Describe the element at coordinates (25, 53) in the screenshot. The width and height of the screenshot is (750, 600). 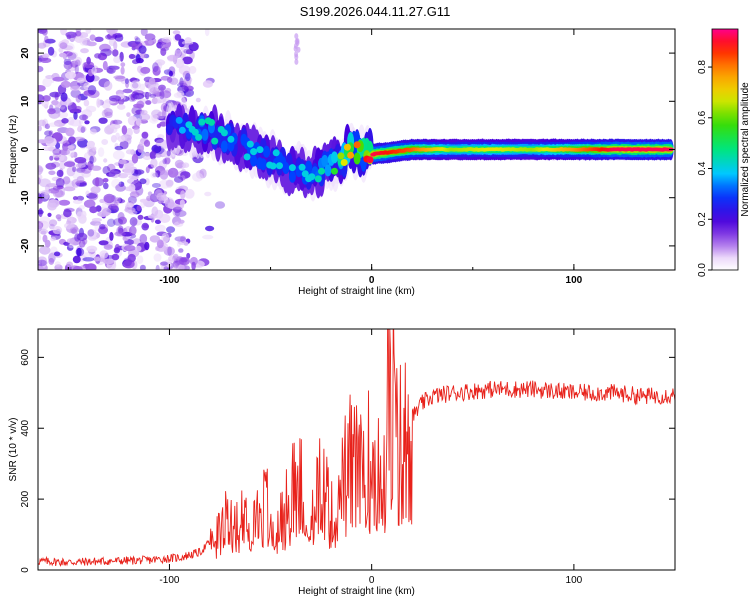
I see `y-tick-label: 20` at that location.